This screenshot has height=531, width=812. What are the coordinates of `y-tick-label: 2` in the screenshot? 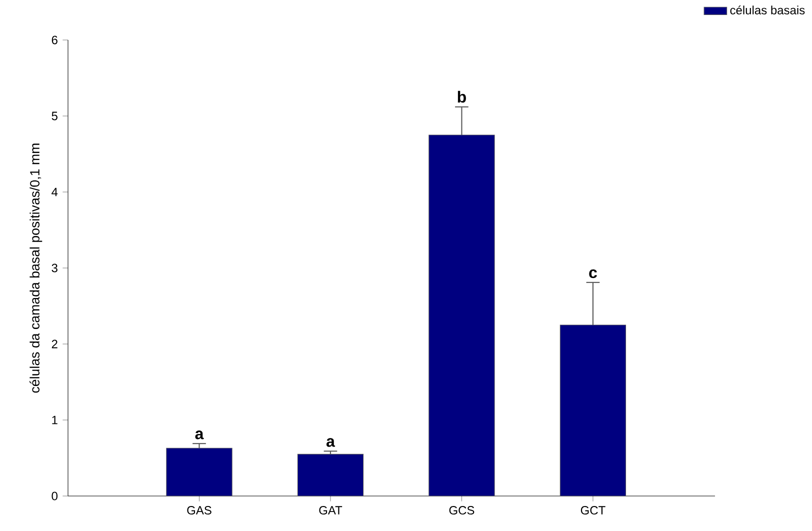 It's located at (55, 344).